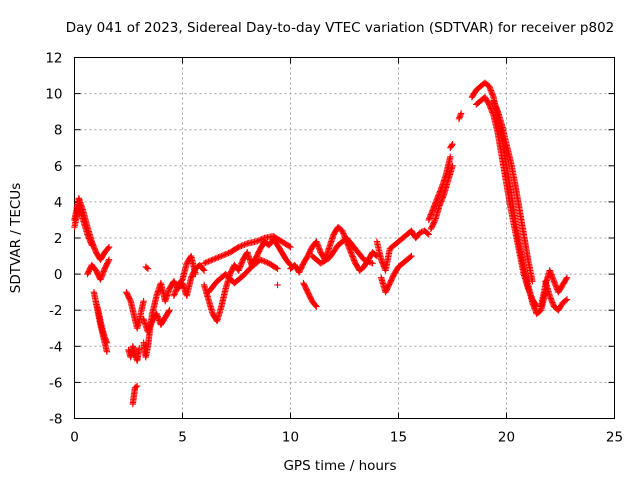  Describe the element at coordinates (55, 347) in the screenshot. I see `y-tick-label: -4` at that location.